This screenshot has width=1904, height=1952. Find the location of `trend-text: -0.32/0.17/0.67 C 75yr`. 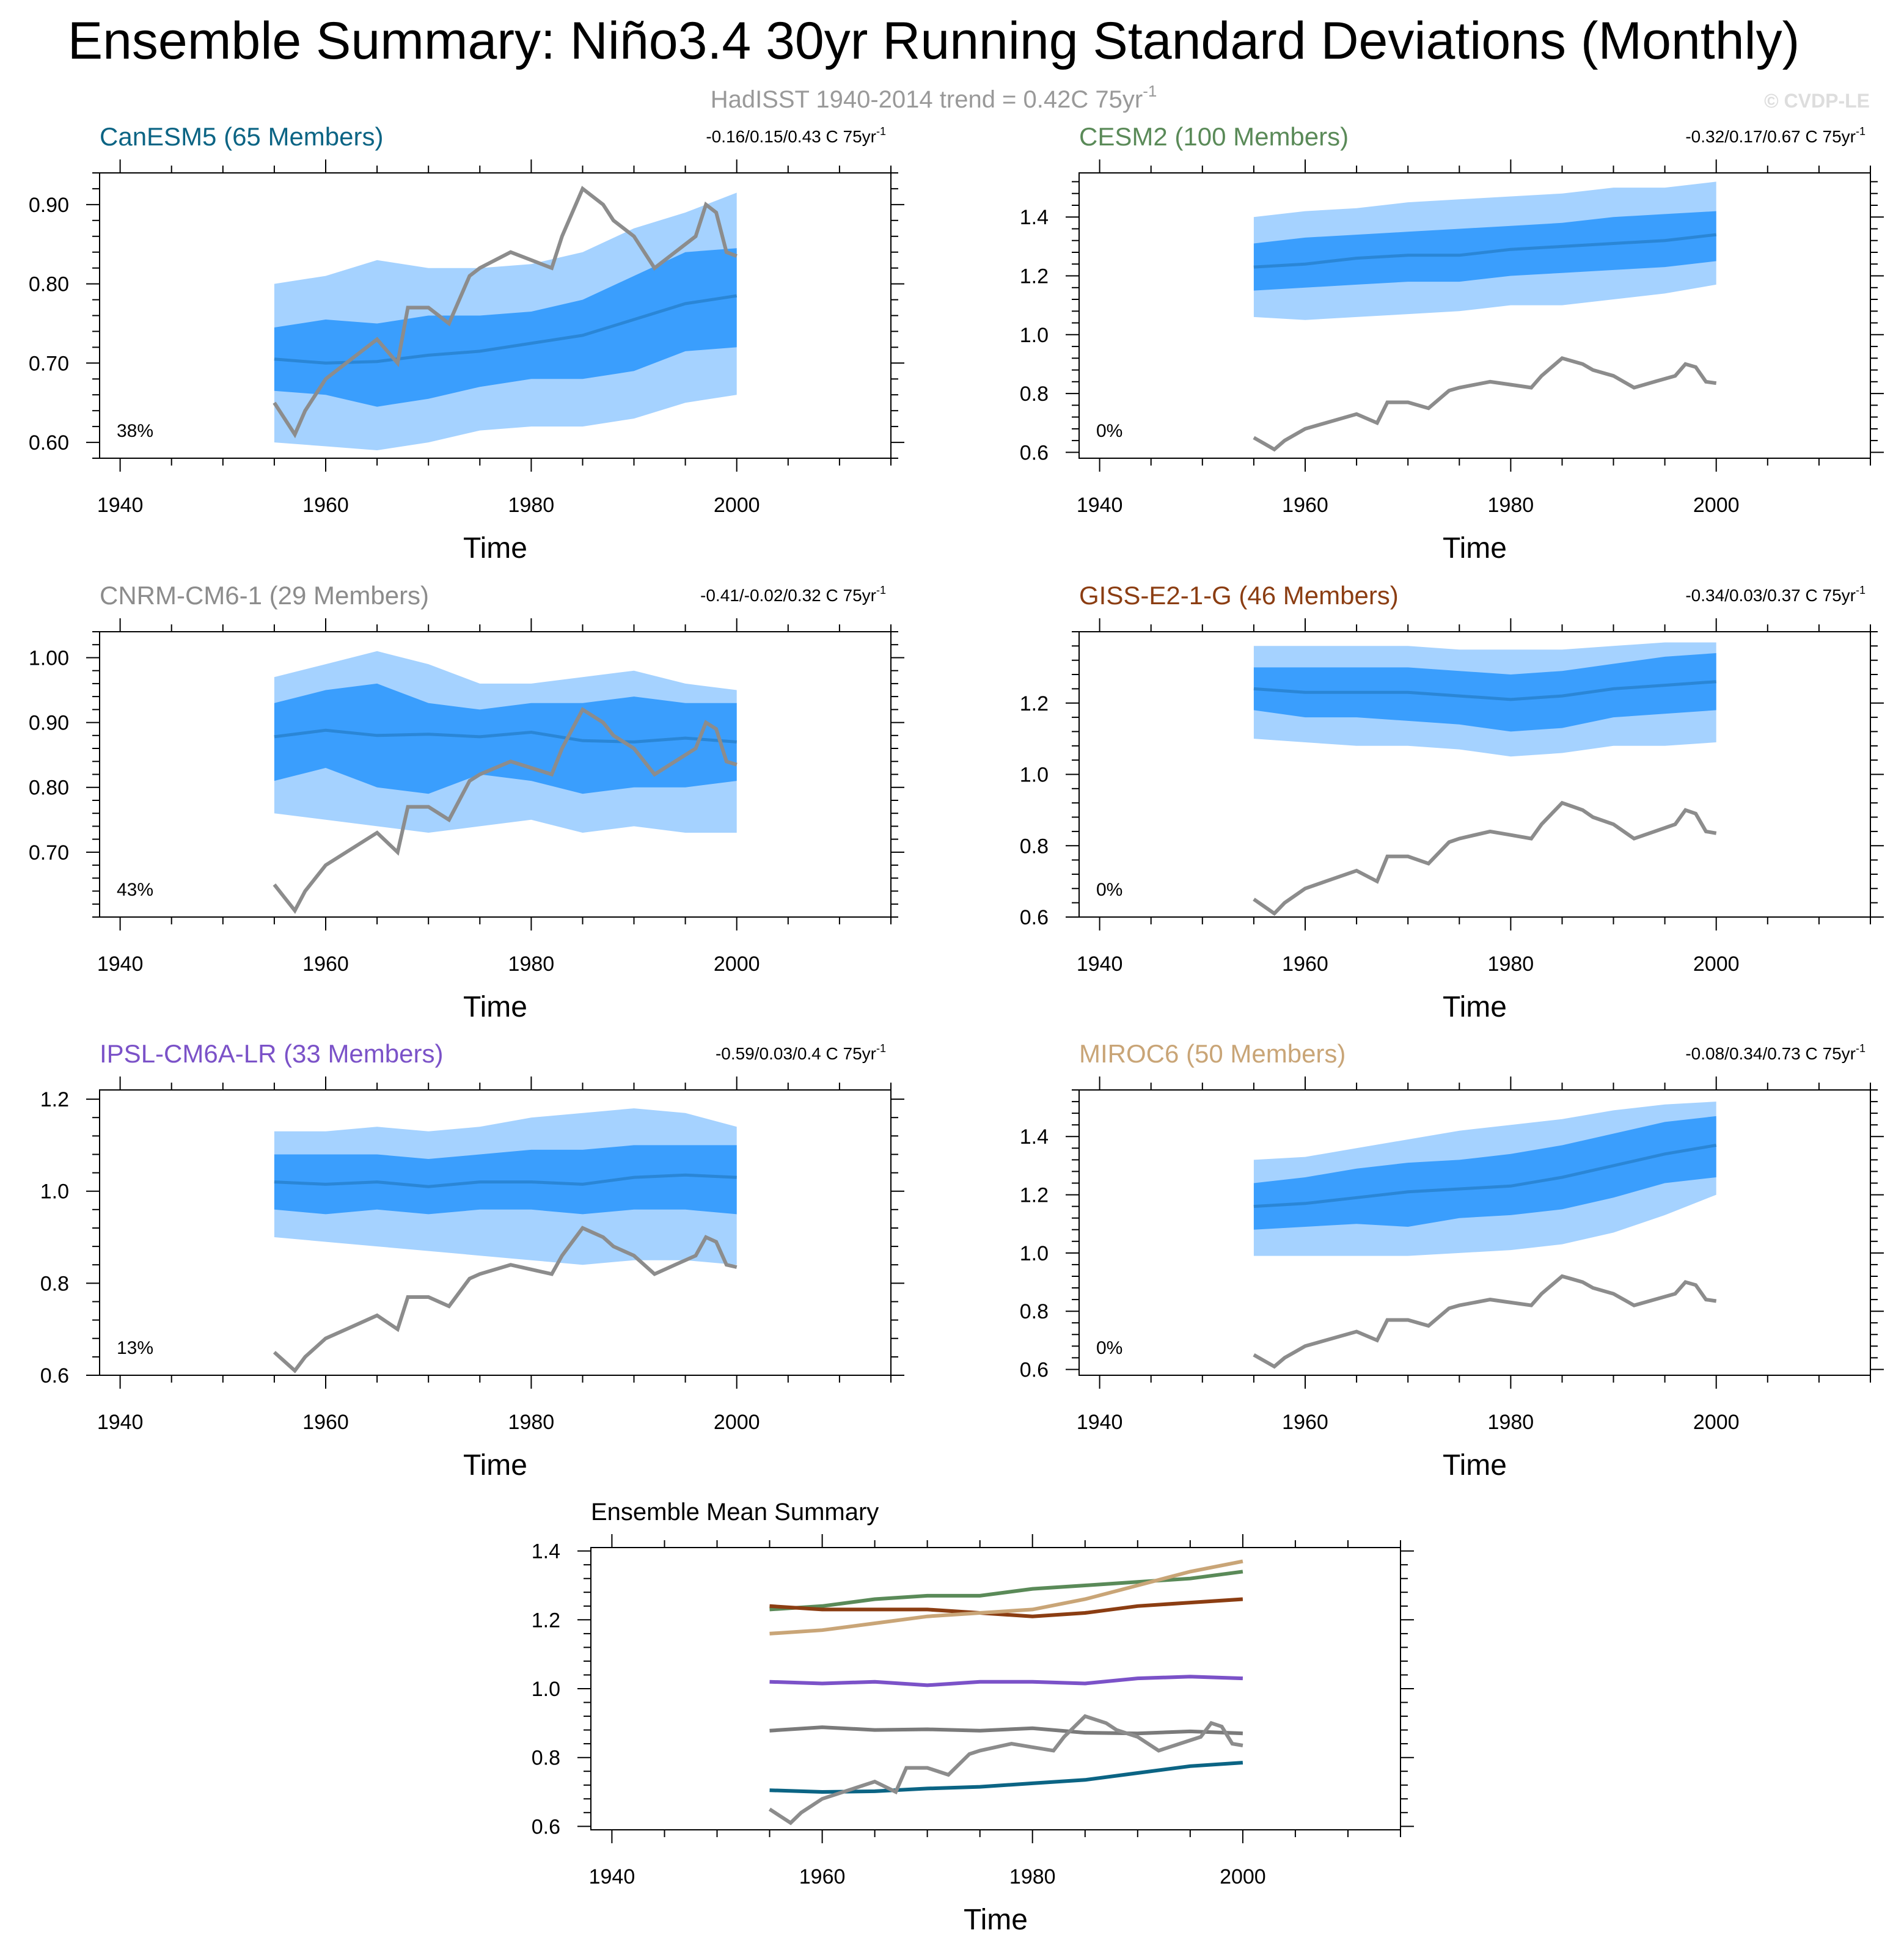

trend-text: -0.32/0.17/0.67 C 75yr is located at coordinates (1770, 136).